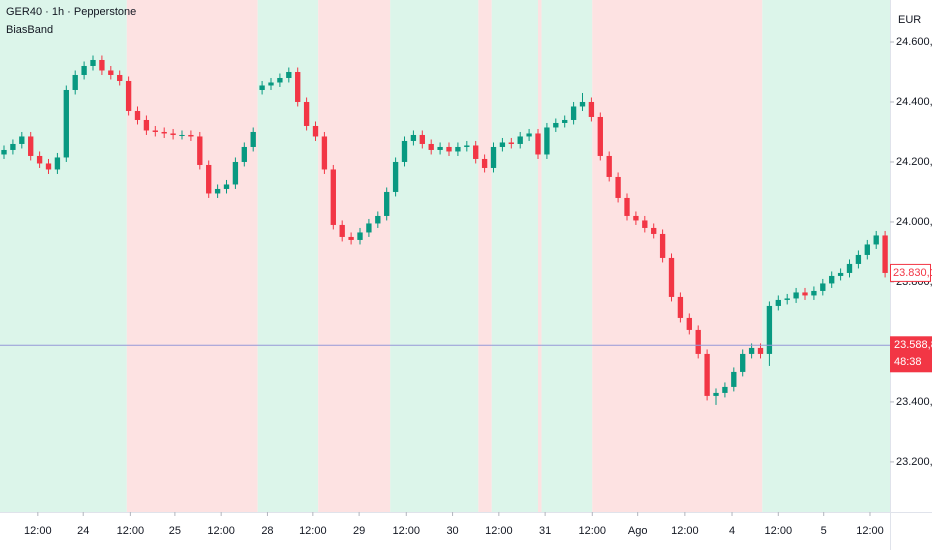 The width and height of the screenshot is (932, 550). What do you see at coordinates (359, 531) in the screenshot?
I see `x-tick-label: 29` at bounding box center [359, 531].